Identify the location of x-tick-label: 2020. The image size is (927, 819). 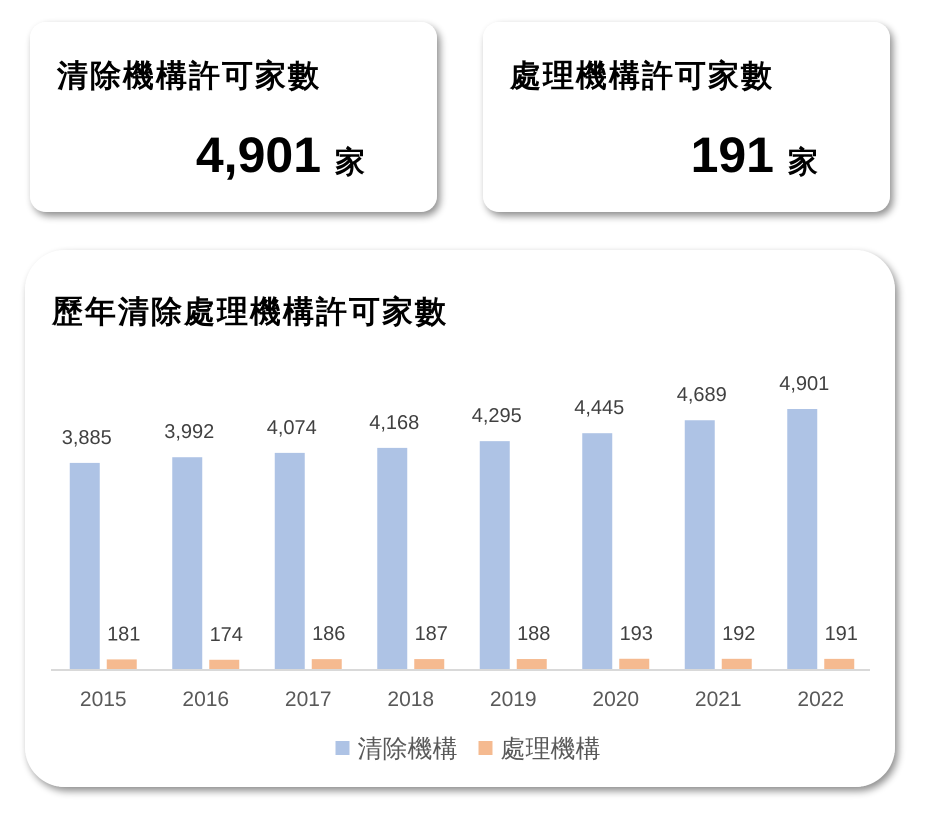
(616, 699).